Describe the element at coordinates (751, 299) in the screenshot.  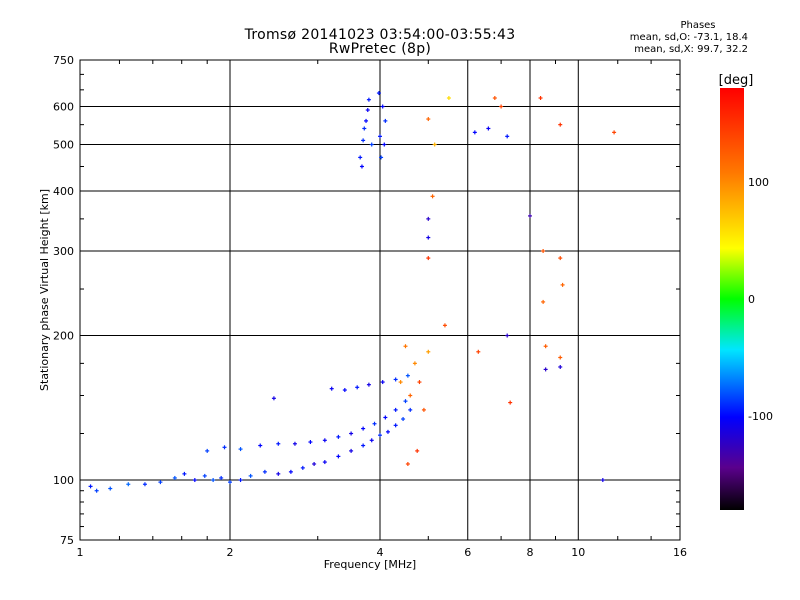
I see `colorbar-tick-label: 0` at that location.